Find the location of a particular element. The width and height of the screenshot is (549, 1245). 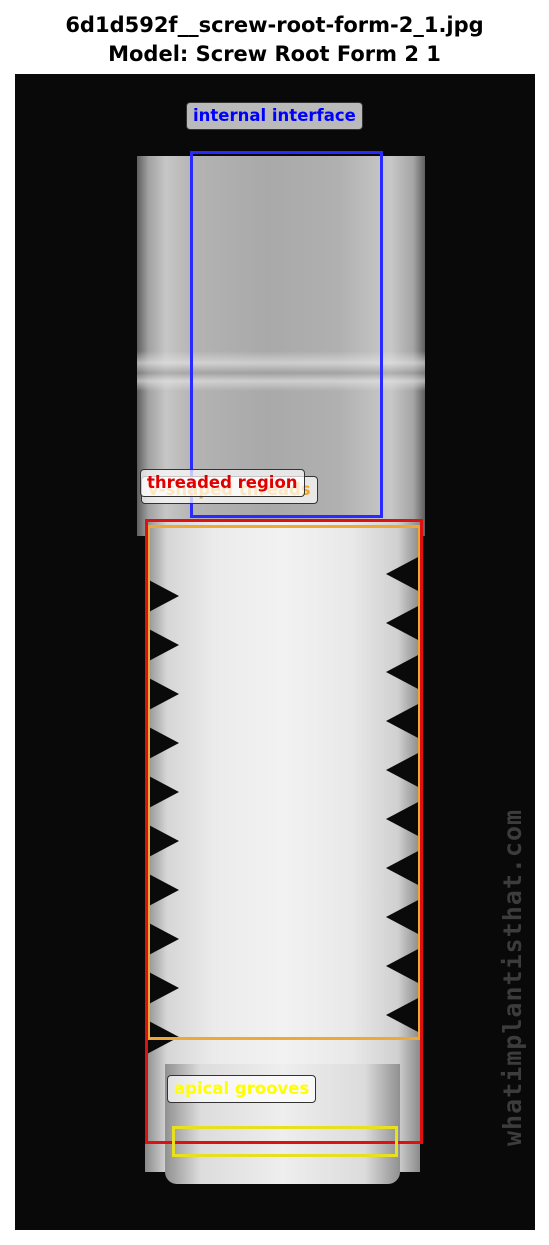

figure-title-filename: 6d1d592f__screw-root-form-2_1.jpg is located at coordinates (274, 25).